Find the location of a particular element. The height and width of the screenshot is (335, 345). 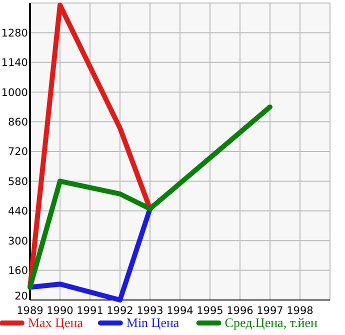

y-tick-label: 1280 is located at coordinates (14, 33).